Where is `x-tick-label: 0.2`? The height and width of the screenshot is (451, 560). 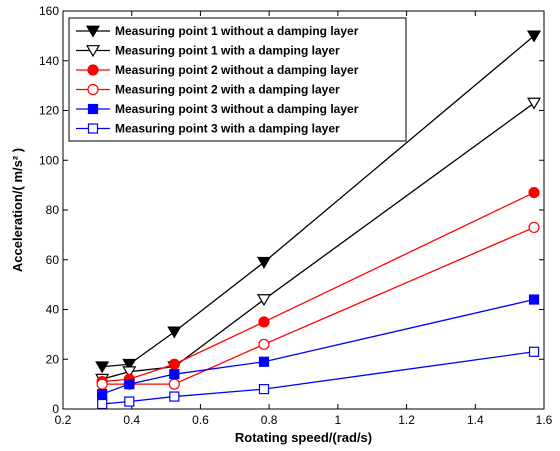 x-tick-label: 0.2 is located at coordinates (63, 420).